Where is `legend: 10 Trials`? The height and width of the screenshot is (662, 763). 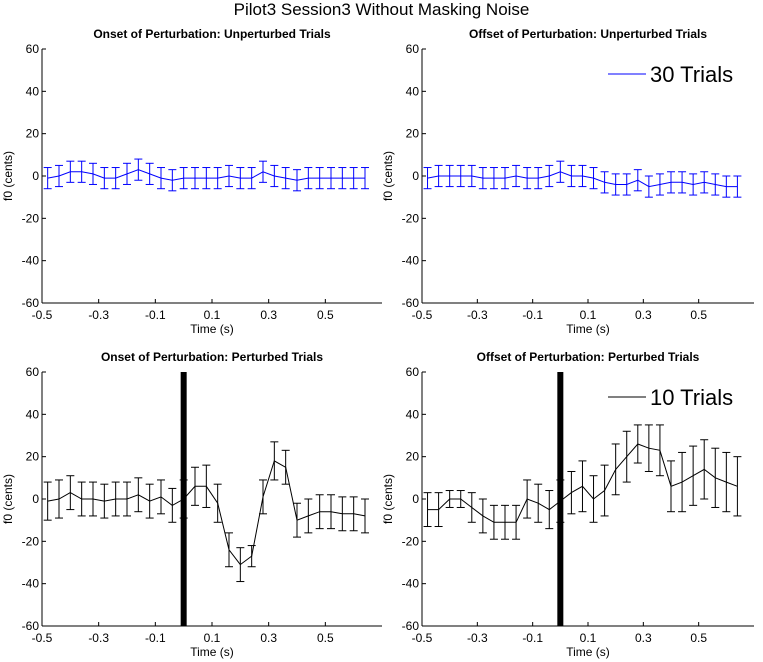 legend: 10 Trials is located at coordinates (670, 397).